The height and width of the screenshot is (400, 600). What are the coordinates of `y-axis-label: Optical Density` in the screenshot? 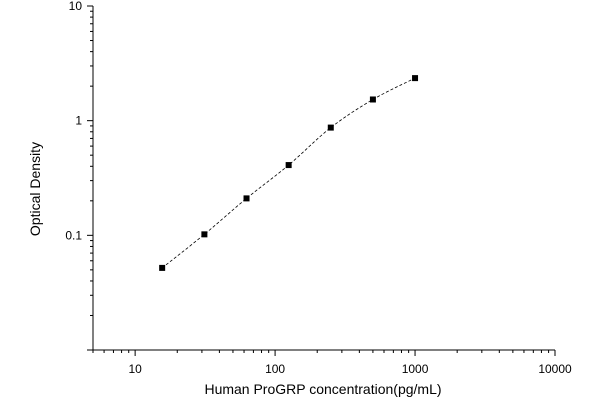 It's located at (35, 189).